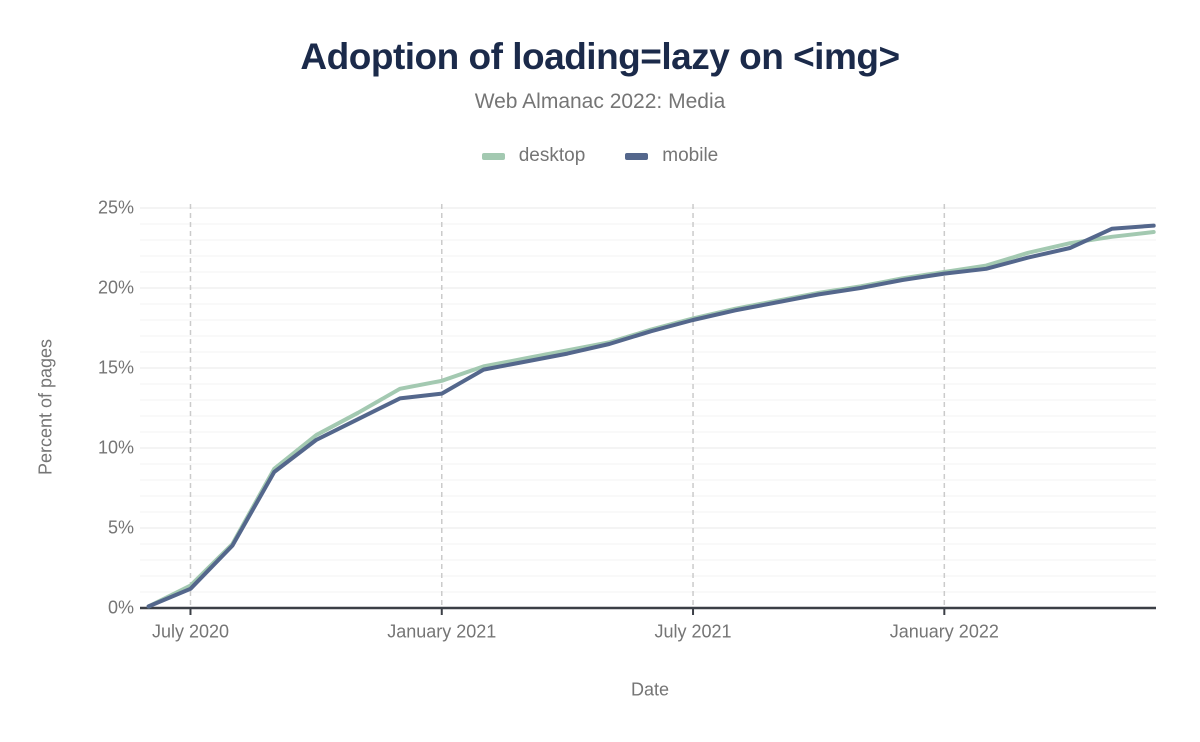  Describe the element at coordinates (120, 607) in the screenshot. I see `y-axis-tick-label: 0%` at that location.